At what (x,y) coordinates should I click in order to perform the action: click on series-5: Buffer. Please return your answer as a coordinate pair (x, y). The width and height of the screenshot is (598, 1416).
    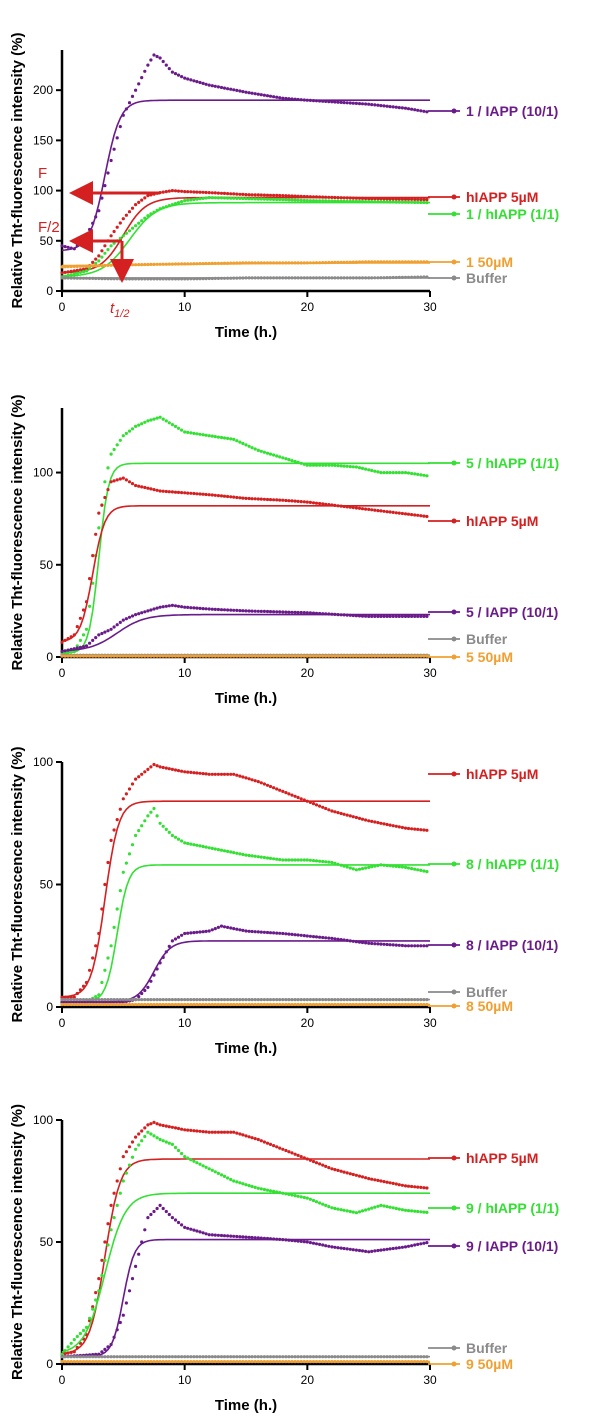
    Looking at the image, I should click on (284, 278).